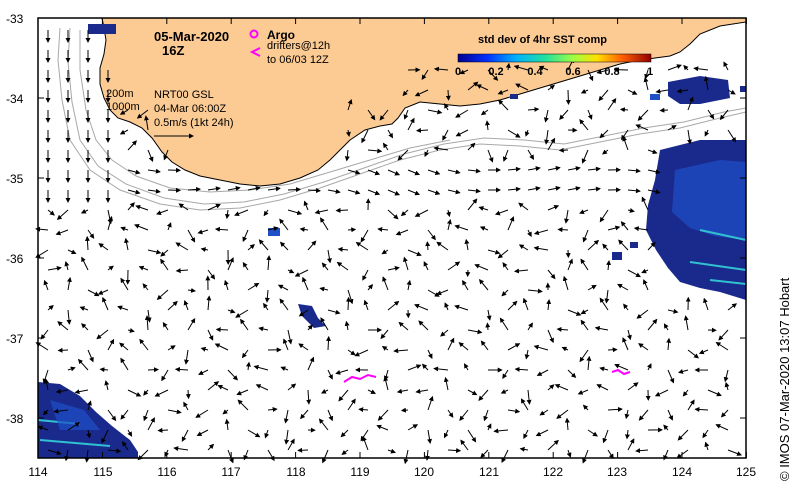 This screenshot has height=492, width=790. I want to click on x-tick-label: 116, so click(167, 472).